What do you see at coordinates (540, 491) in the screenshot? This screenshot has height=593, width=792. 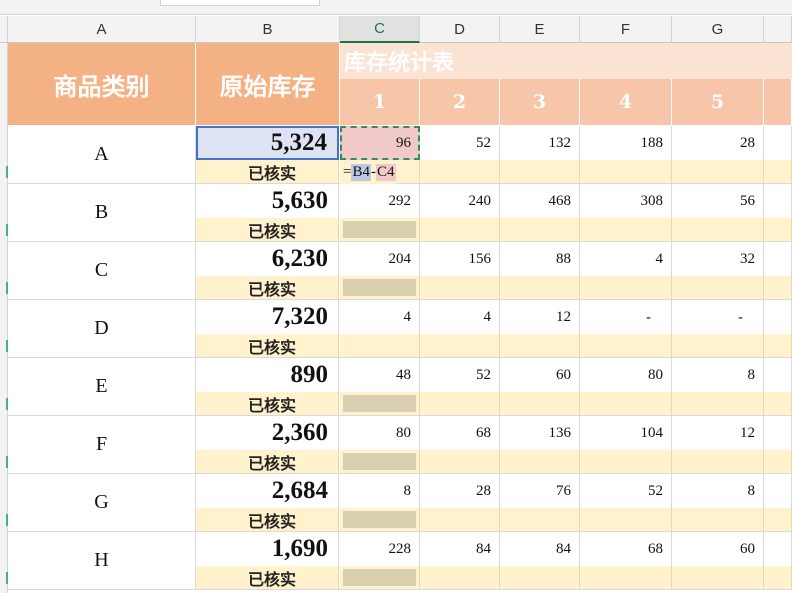 I see `value-cell: 76` at bounding box center [540, 491].